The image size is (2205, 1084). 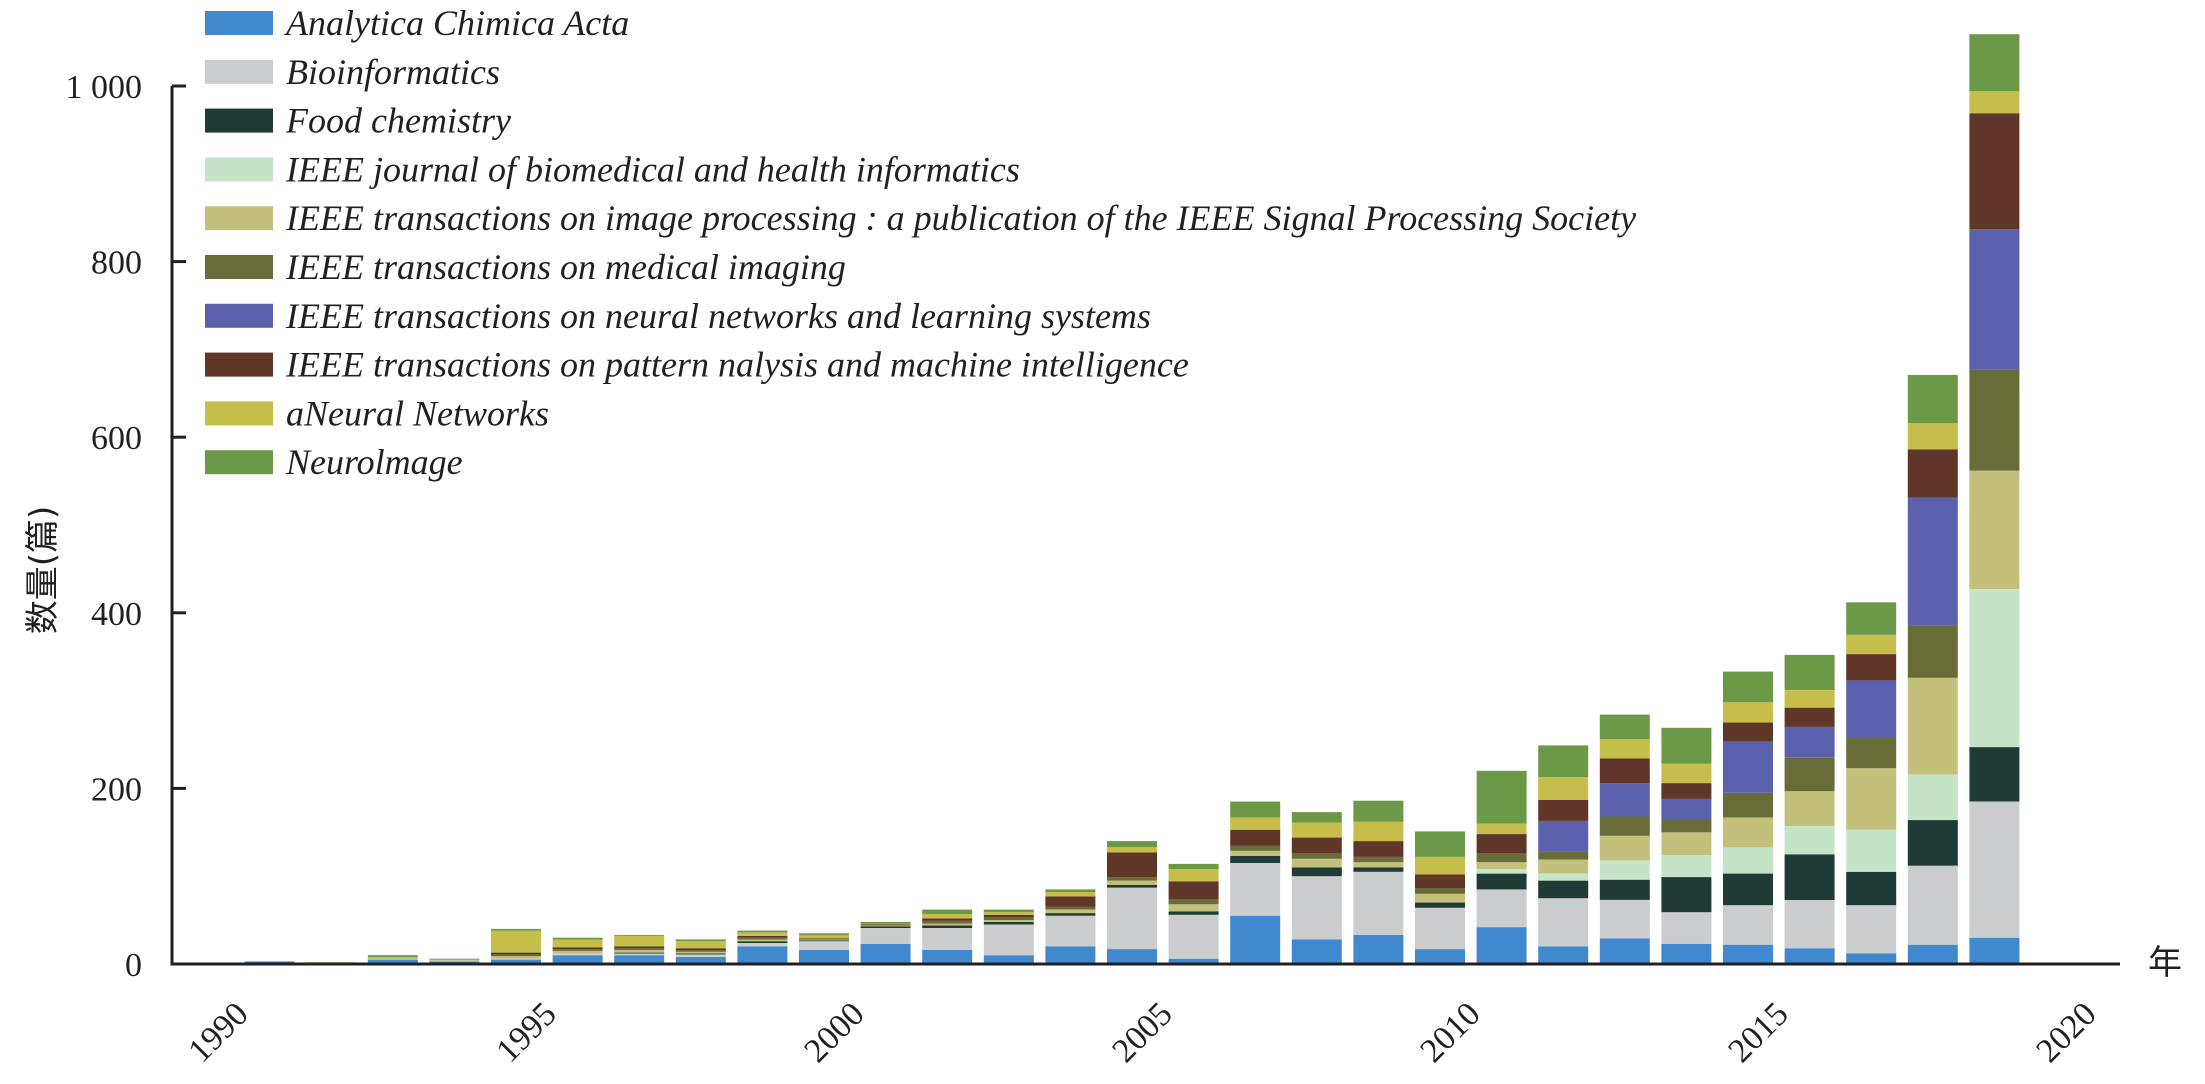 I want to click on legend-label-1: Bioinformatics, so click(x=393, y=72).